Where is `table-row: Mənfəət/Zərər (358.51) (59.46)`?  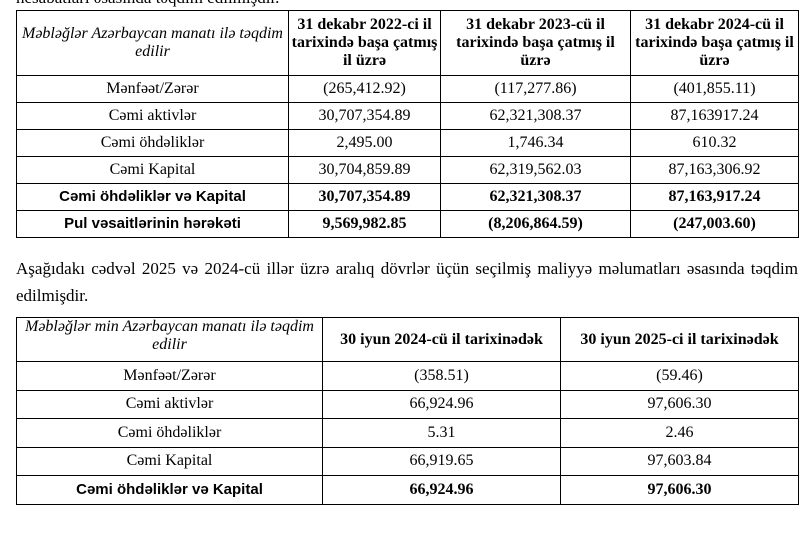
table-row: Mənfəət/Zərər (358.51) (59.46) is located at coordinates (407, 376).